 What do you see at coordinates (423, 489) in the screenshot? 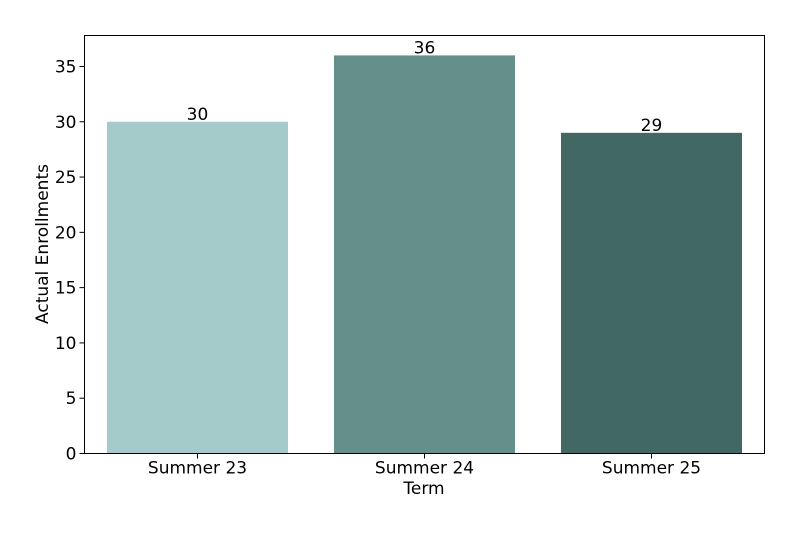
I see `x-axis-label: Term` at bounding box center [423, 489].